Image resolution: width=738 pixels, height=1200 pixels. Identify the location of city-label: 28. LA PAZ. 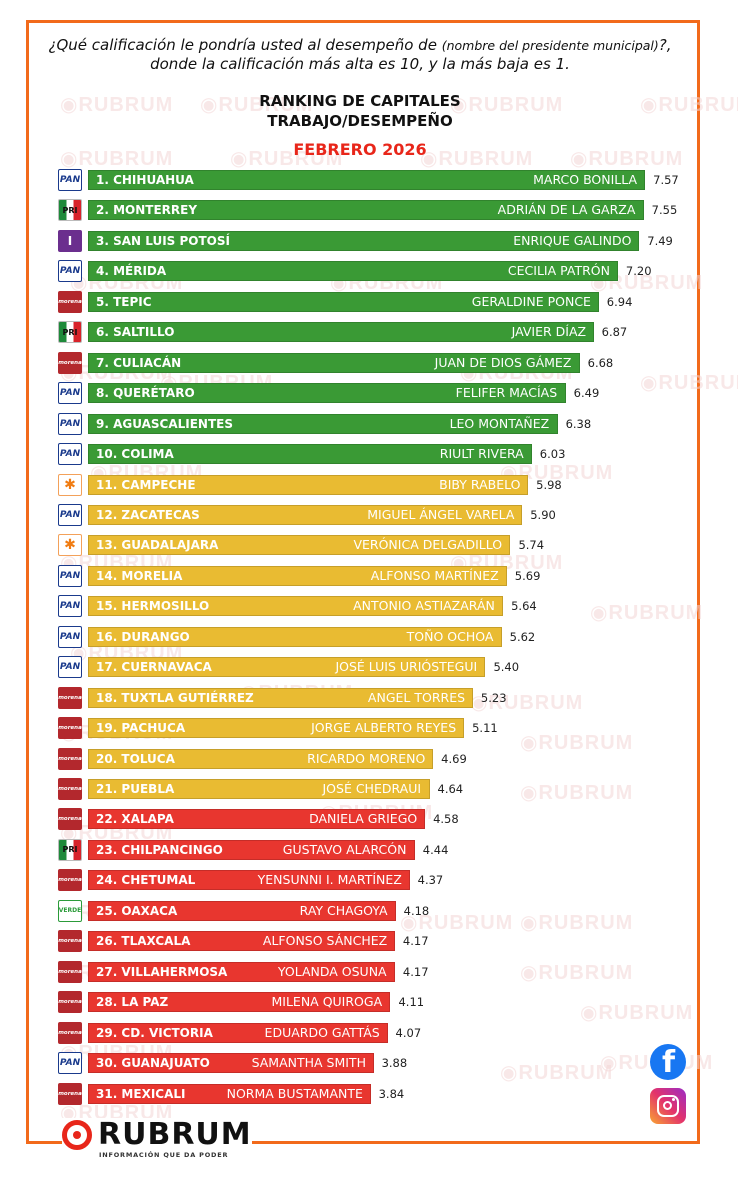
(132, 1002).